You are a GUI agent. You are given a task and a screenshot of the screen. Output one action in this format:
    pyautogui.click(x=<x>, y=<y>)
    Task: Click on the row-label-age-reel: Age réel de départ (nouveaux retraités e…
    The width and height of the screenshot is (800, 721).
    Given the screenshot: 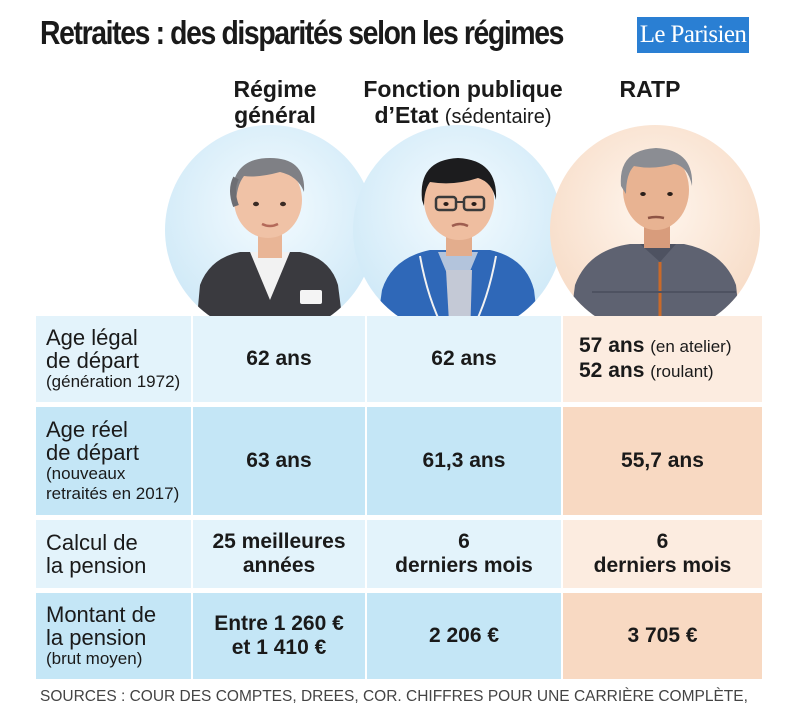 What is the action you would take?
    pyautogui.click(x=113, y=461)
    